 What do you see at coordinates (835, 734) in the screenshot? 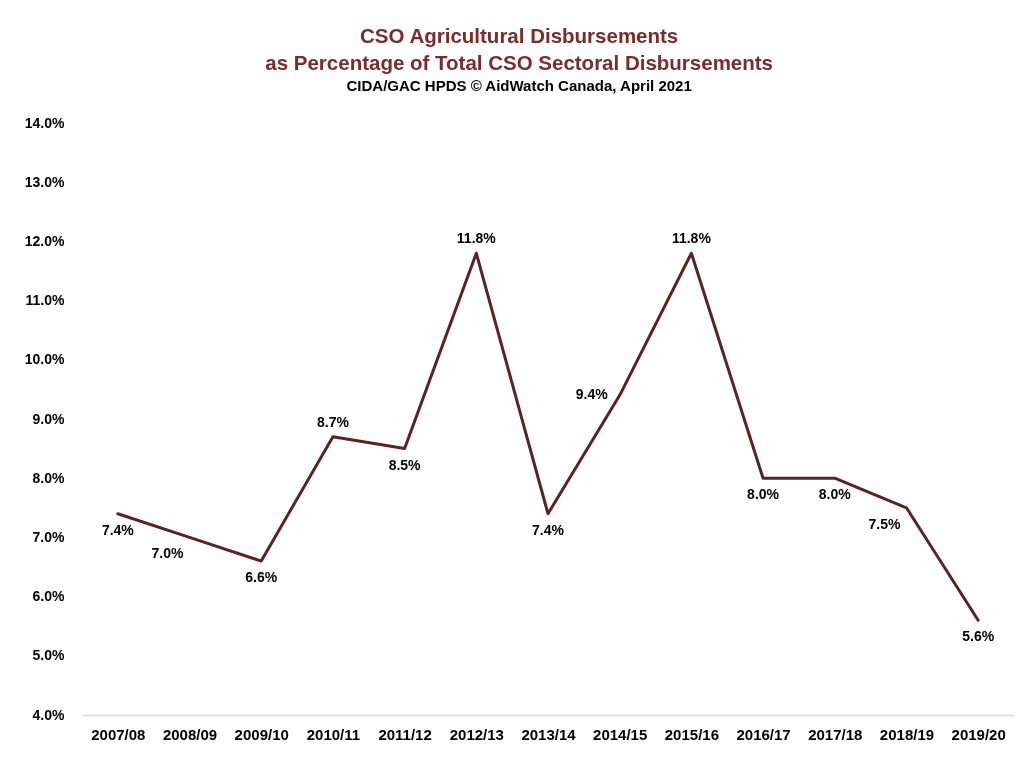
I see `x-tick-label: 2017/18` at bounding box center [835, 734].